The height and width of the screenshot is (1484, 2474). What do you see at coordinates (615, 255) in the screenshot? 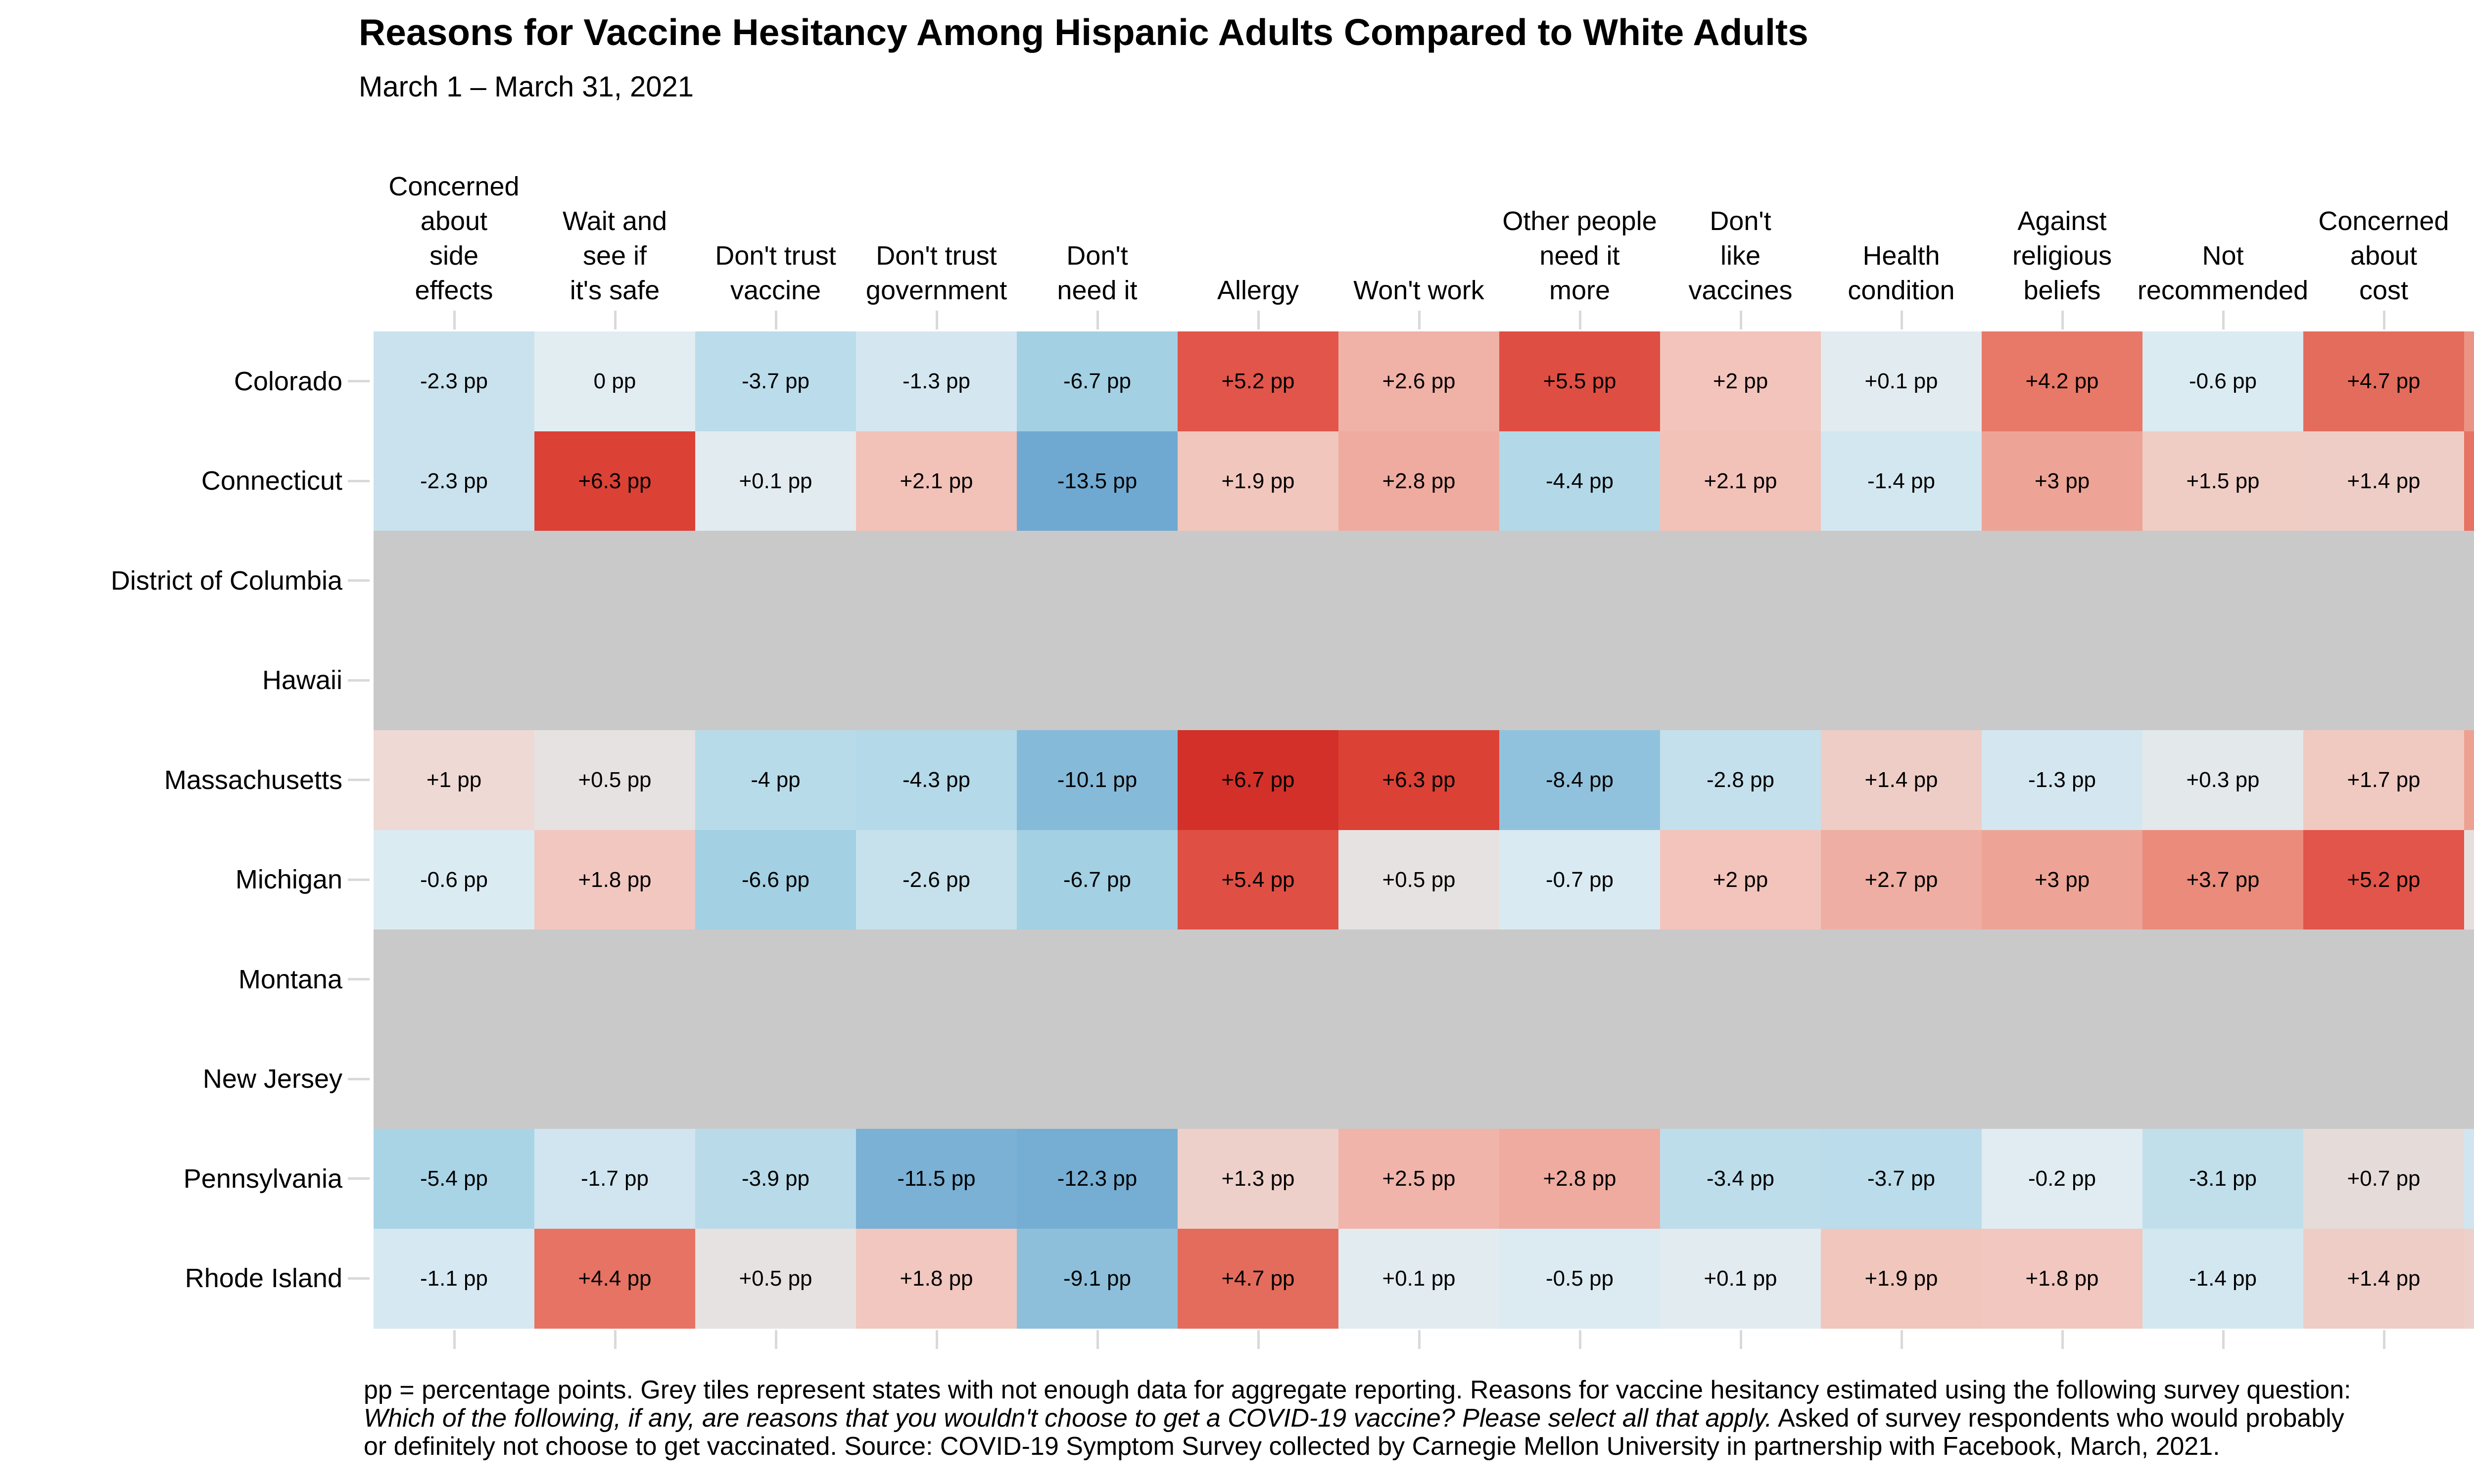
I see `column-header: Wait and see if it's safe` at bounding box center [615, 255].